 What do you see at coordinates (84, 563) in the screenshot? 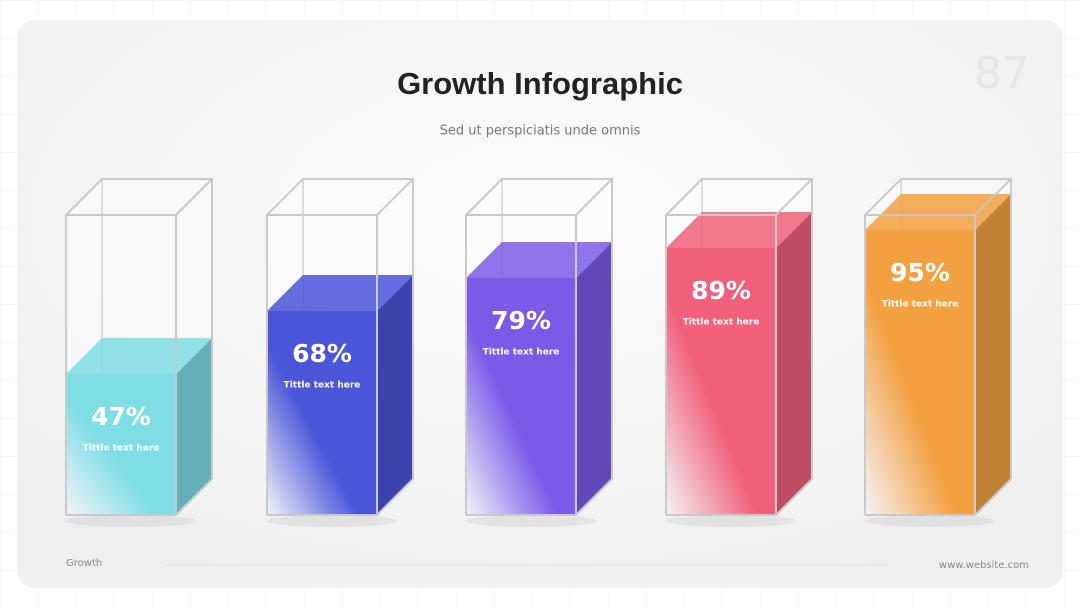
I see `footer-left: Growth` at bounding box center [84, 563].